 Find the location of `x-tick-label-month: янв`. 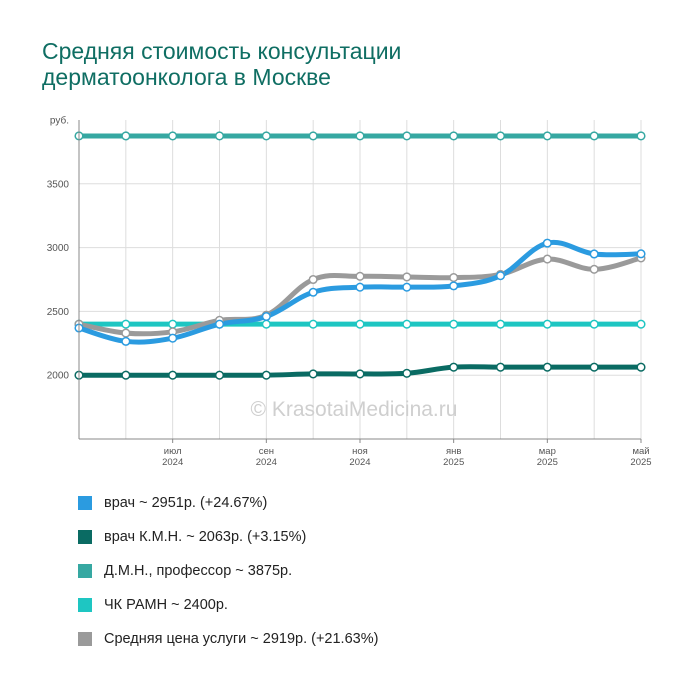

x-tick-label-month: янв is located at coordinates (453, 451).